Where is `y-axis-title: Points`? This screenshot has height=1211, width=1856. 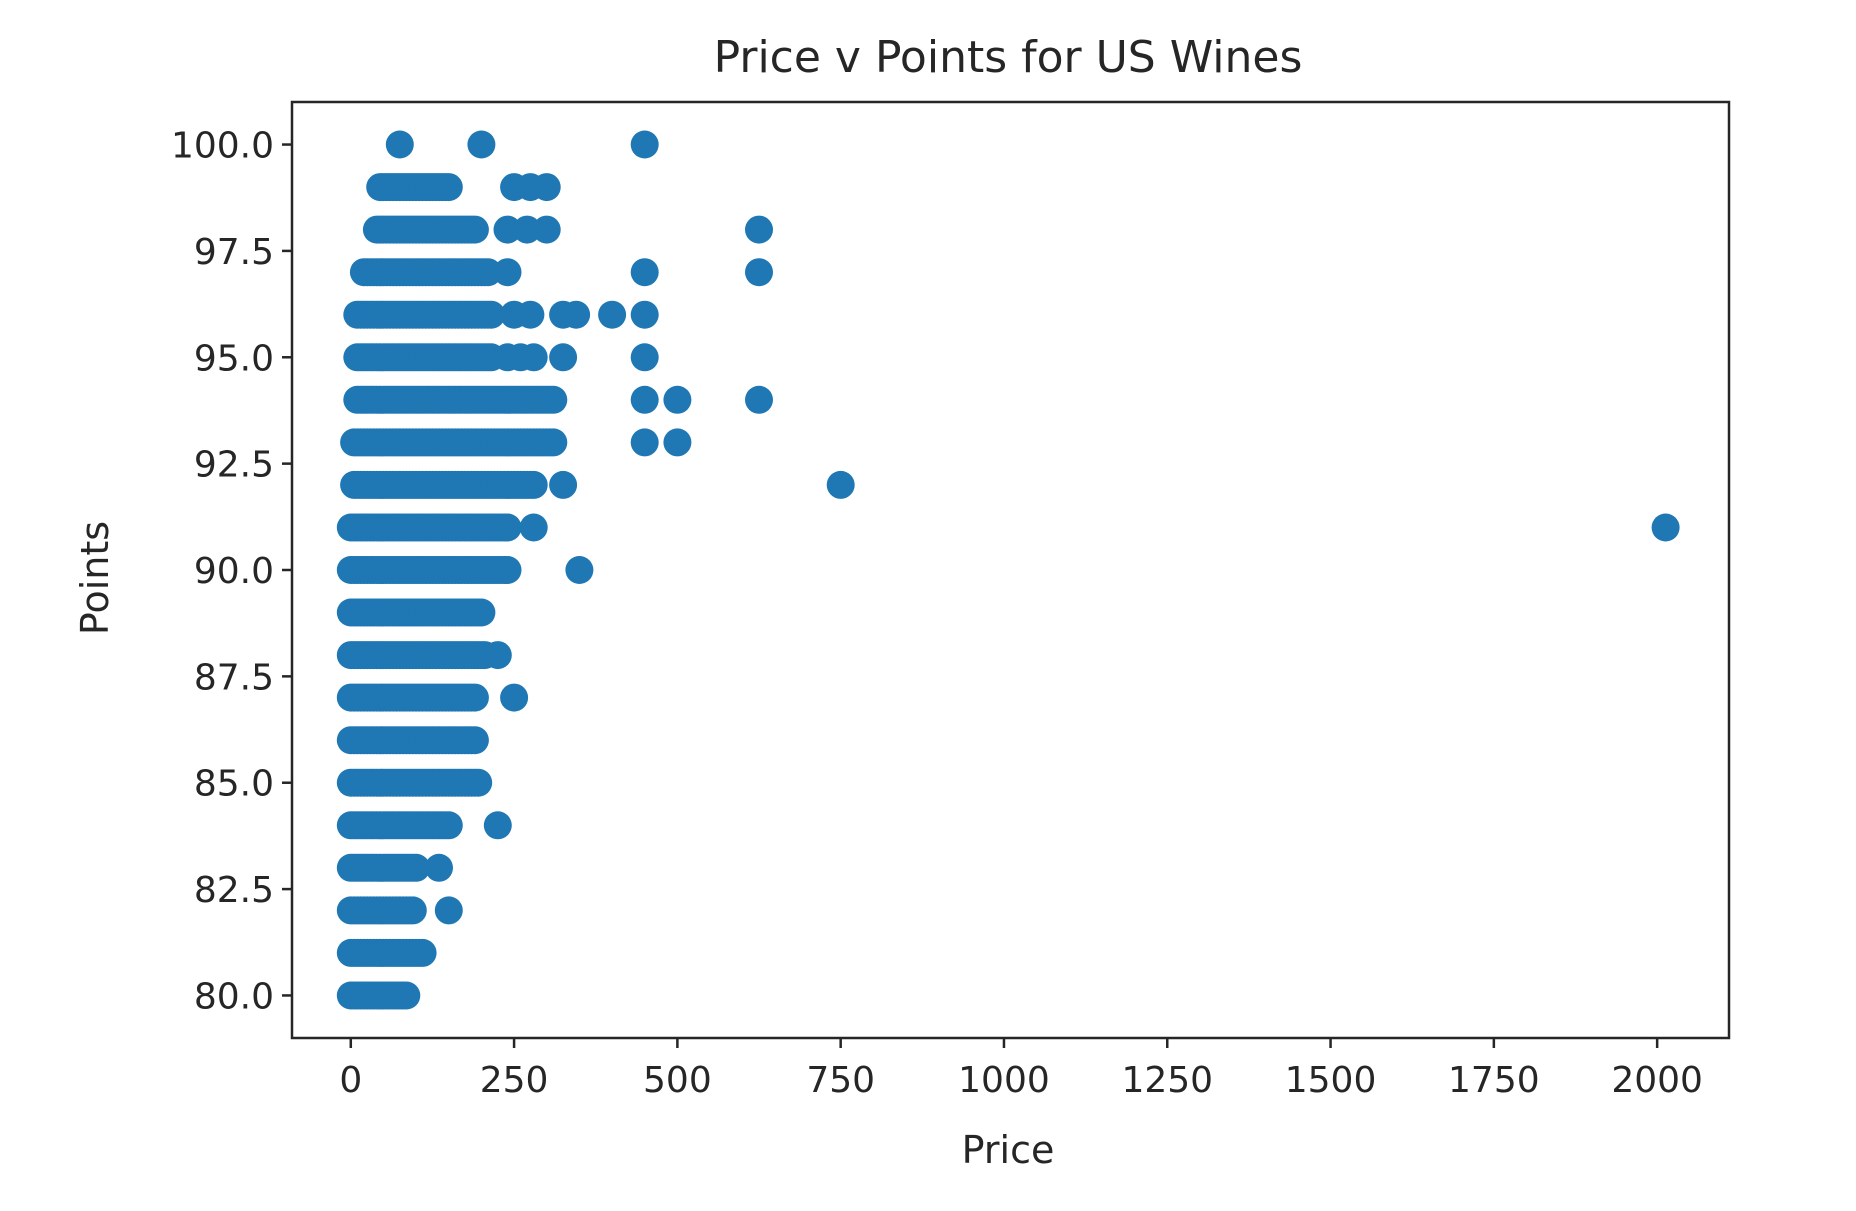 y-axis-title: Points is located at coordinates (95, 578).